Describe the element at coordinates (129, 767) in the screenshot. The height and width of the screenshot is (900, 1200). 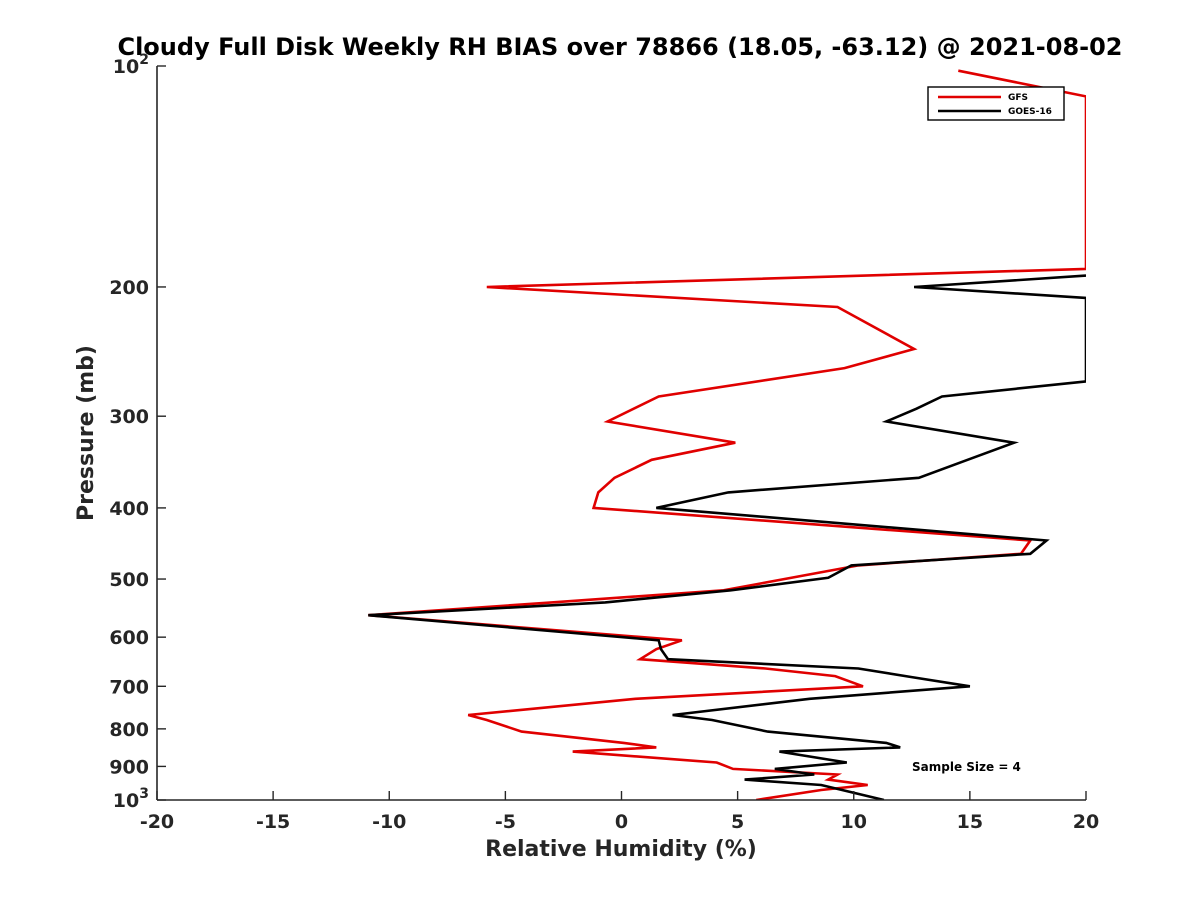
I see `y-tick-label: 900` at that location.